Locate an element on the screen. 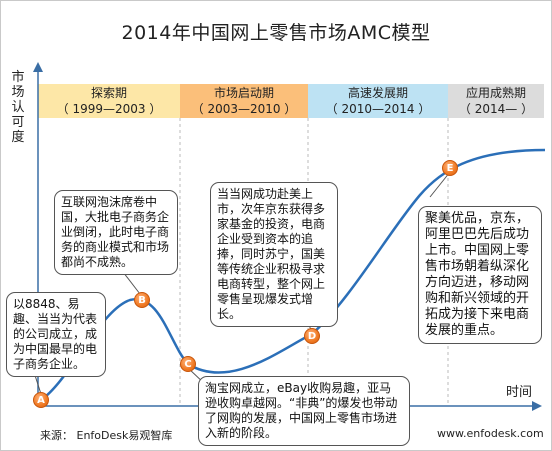 This screenshot has width=552, height=451. phase-maturity: 应用成熟期 （ 2014— ） is located at coordinates (496, 101).